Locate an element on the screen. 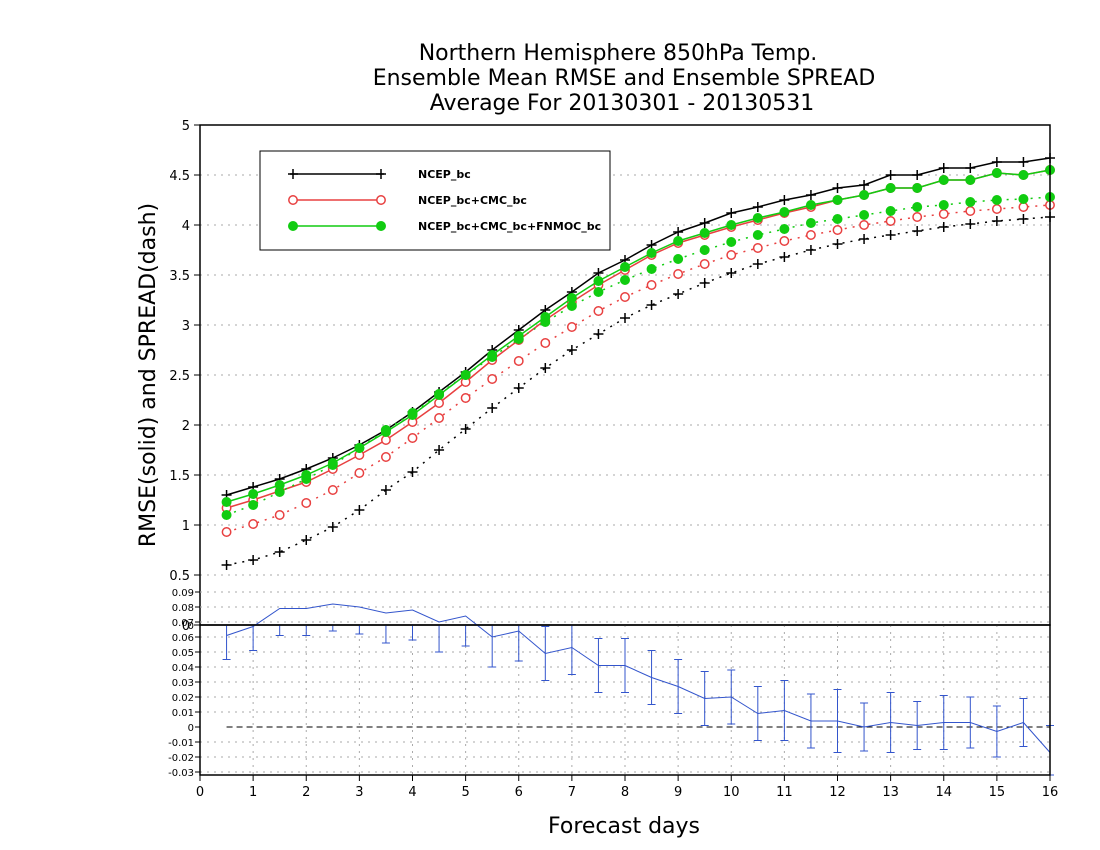 The width and height of the screenshot is (1100, 850). x-tick-label-7: 7 is located at coordinates (572, 792).